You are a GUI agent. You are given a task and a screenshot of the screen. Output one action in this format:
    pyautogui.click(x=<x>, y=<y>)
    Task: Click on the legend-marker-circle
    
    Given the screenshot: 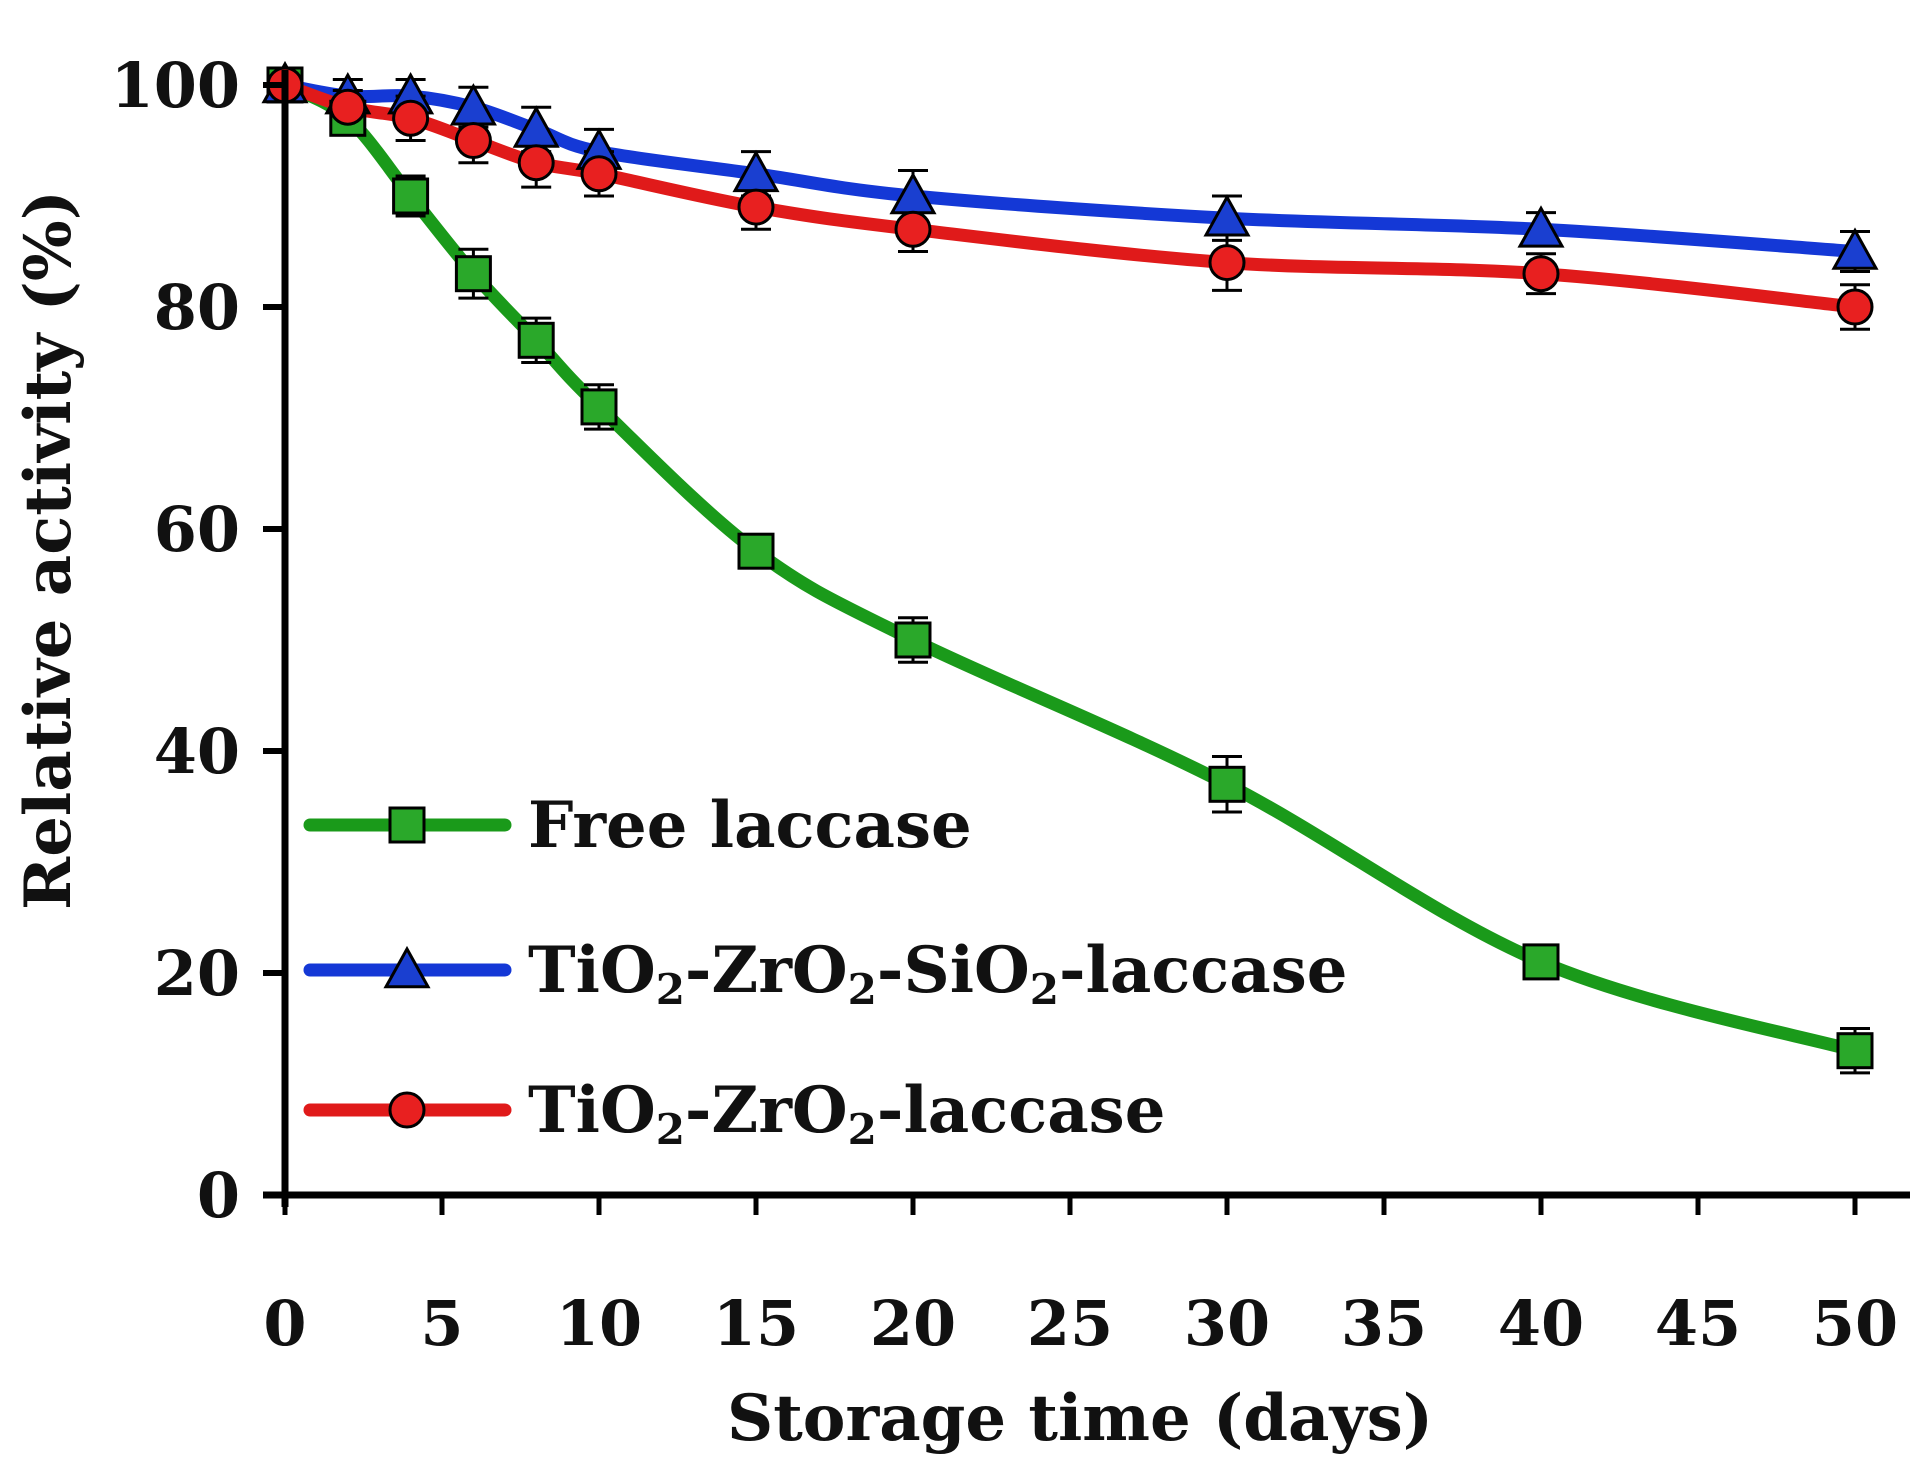 What is the action you would take?
    pyautogui.click(x=407, y=1110)
    